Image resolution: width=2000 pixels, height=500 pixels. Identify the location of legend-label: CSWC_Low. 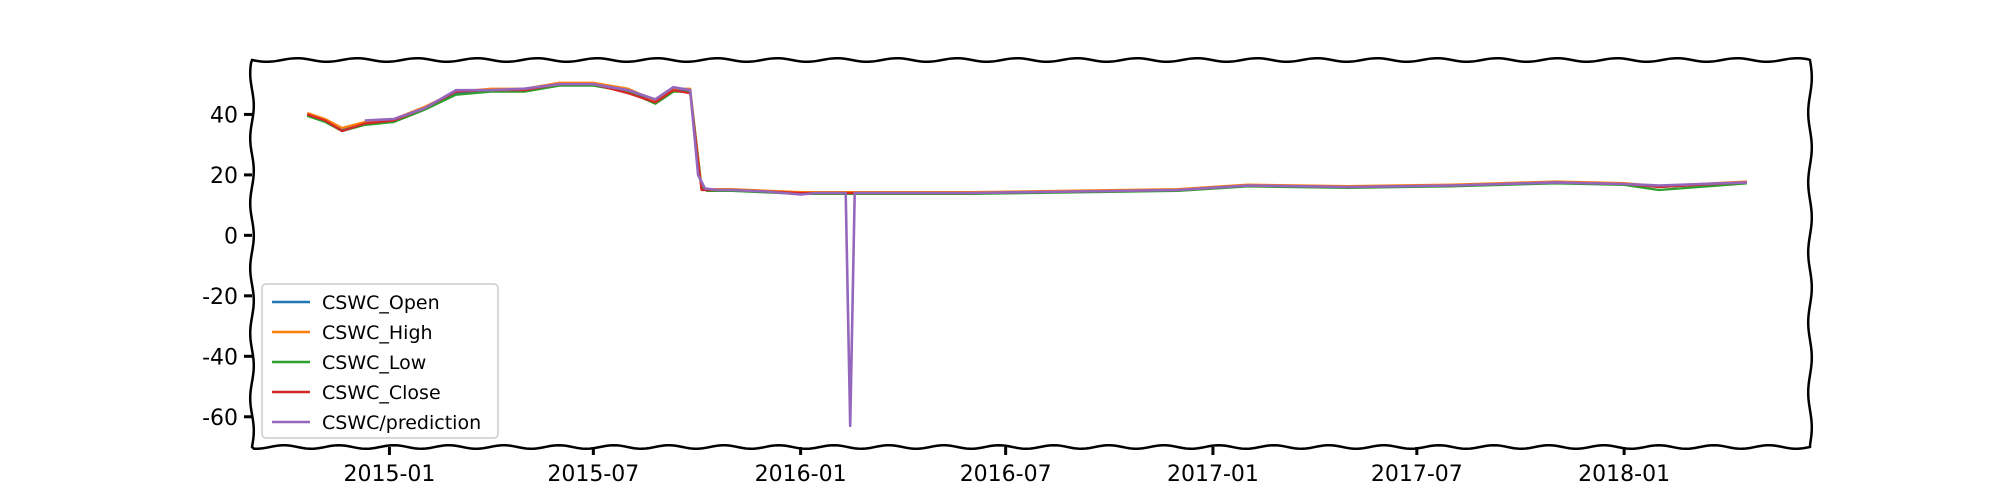
(374, 363).